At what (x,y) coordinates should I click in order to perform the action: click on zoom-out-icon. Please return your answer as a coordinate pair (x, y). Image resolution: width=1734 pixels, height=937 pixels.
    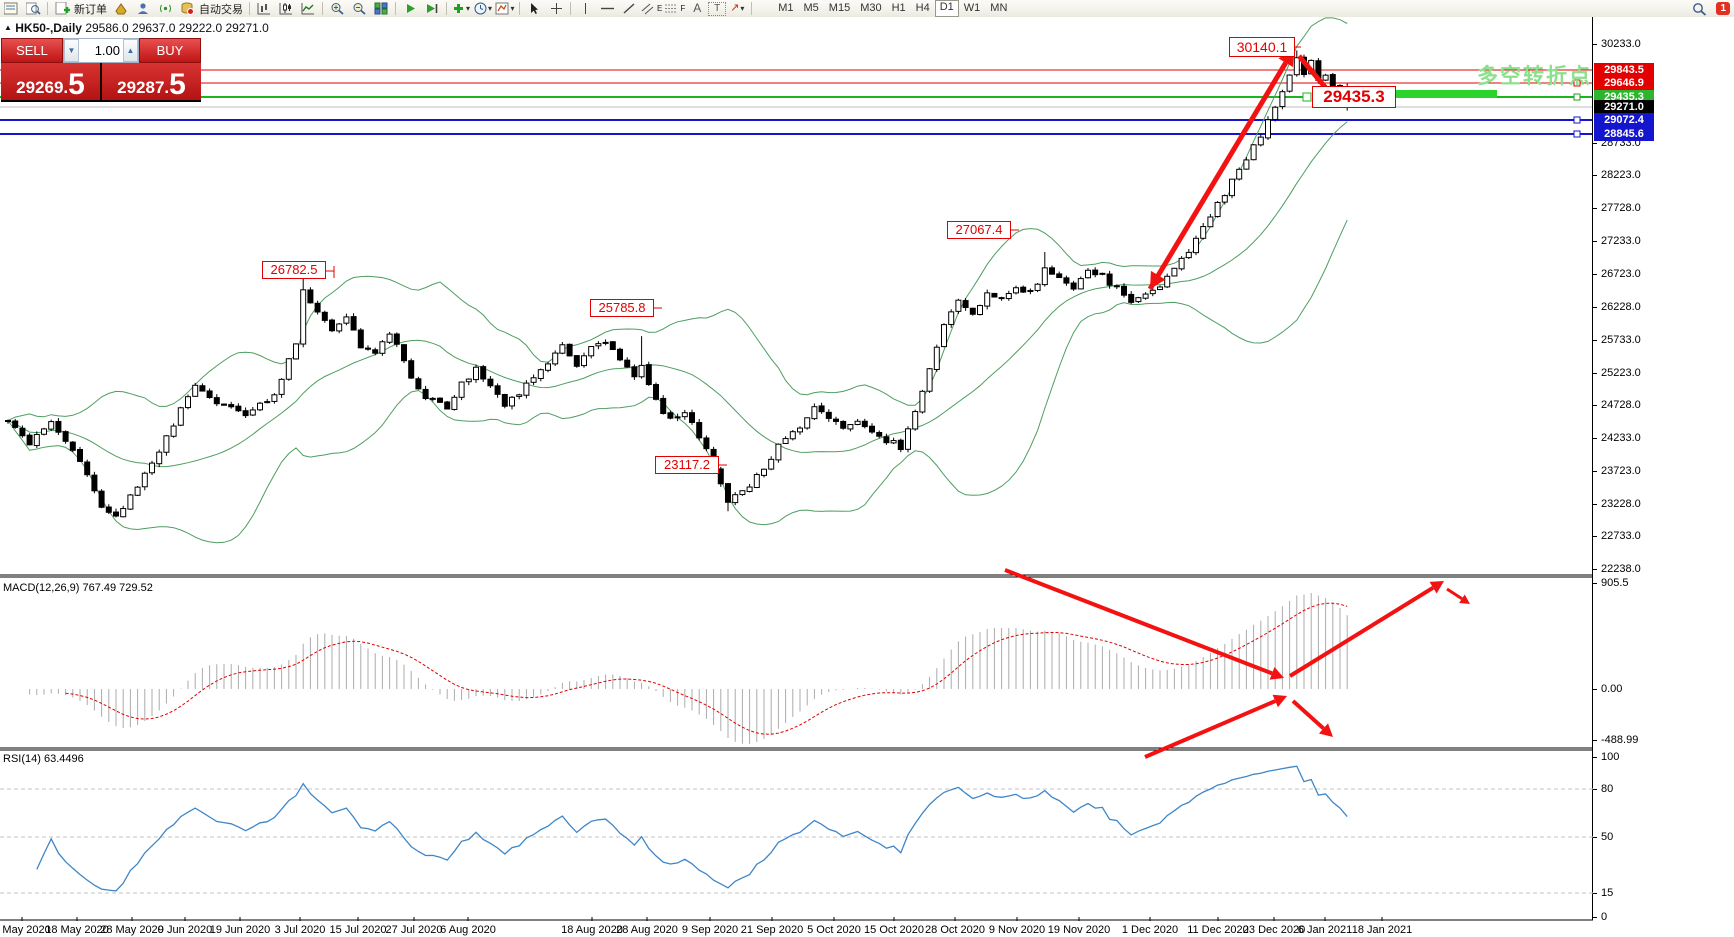
    Looking at the image, I should click on (359, 8).